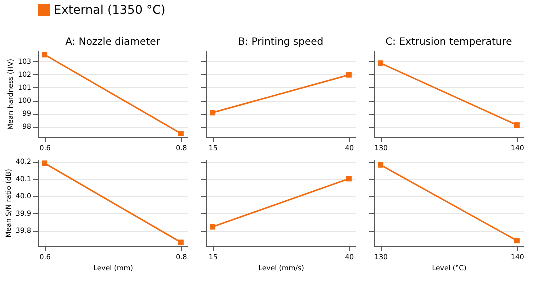 The image size is (550, 302). Describe the element at coordinates (114, 42) in the screenshot. I see `chart-title: A: Nozzle diameter` at that location.